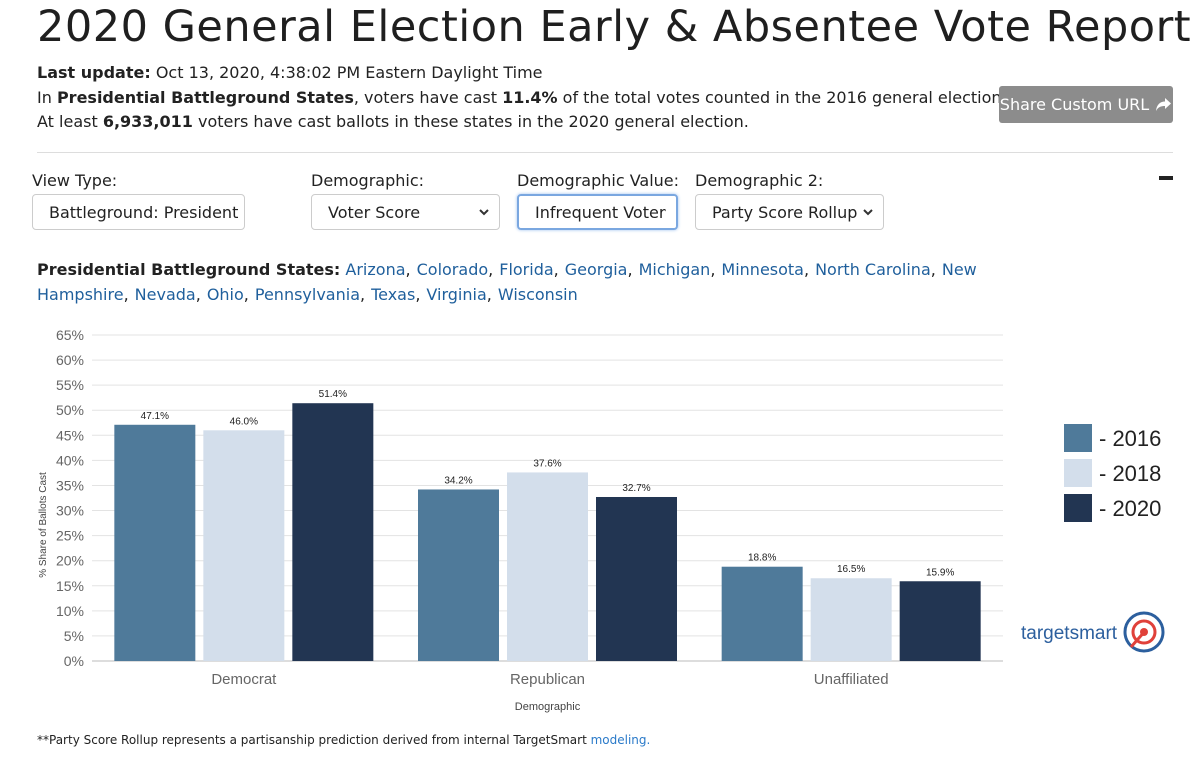 Image resolution: width=1200 pixels, height=758 pixels. What do you see at coordinates (1074, 104) in the screenshot?
I see `share-label: Share Custom URL` at bounding box center [1074, 104].